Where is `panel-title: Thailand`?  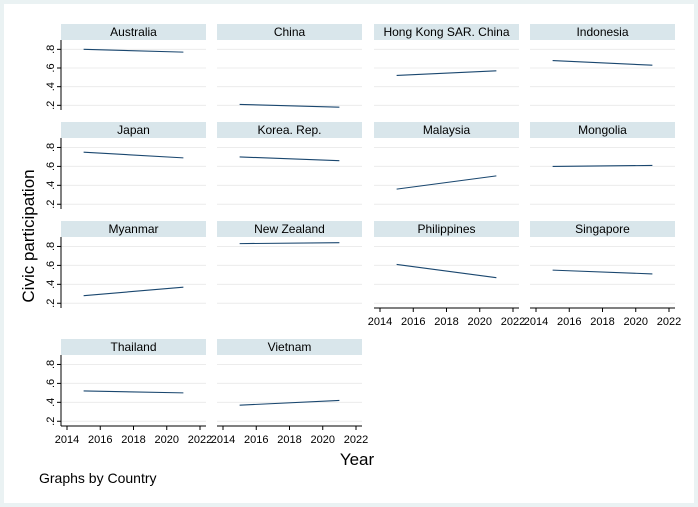 panel-title: Thailand is located at coordinates (133, 347).